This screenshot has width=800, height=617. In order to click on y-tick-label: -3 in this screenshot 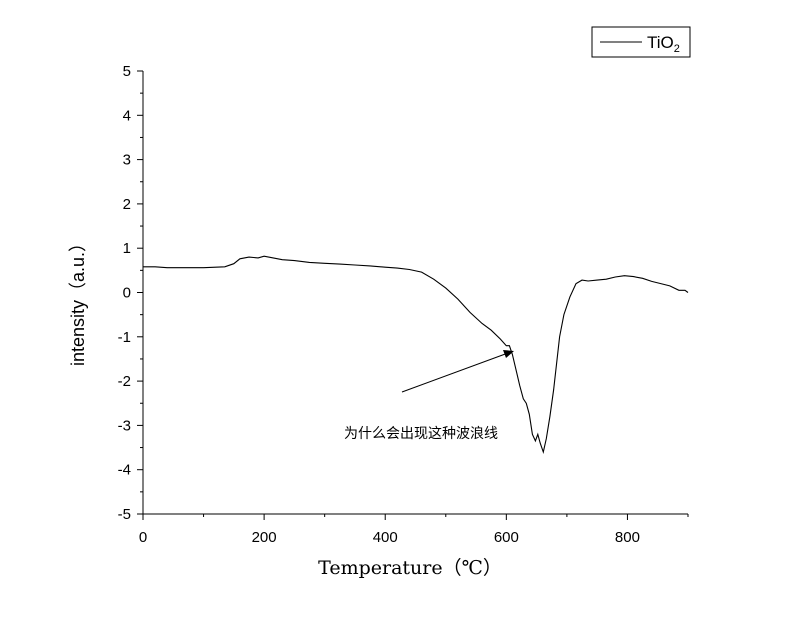, I will do `click(124, 425)`.